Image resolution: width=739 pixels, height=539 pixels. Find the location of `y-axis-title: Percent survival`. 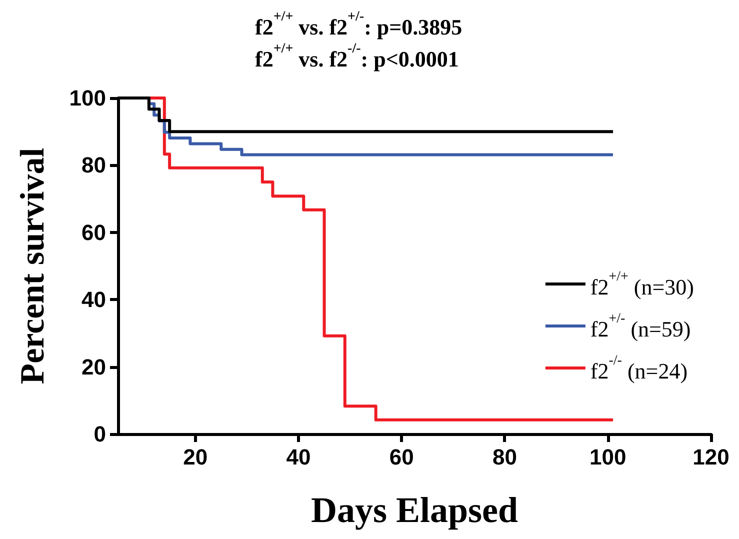

y-axis-title: Percent survival is located at coordinates (33, 266).